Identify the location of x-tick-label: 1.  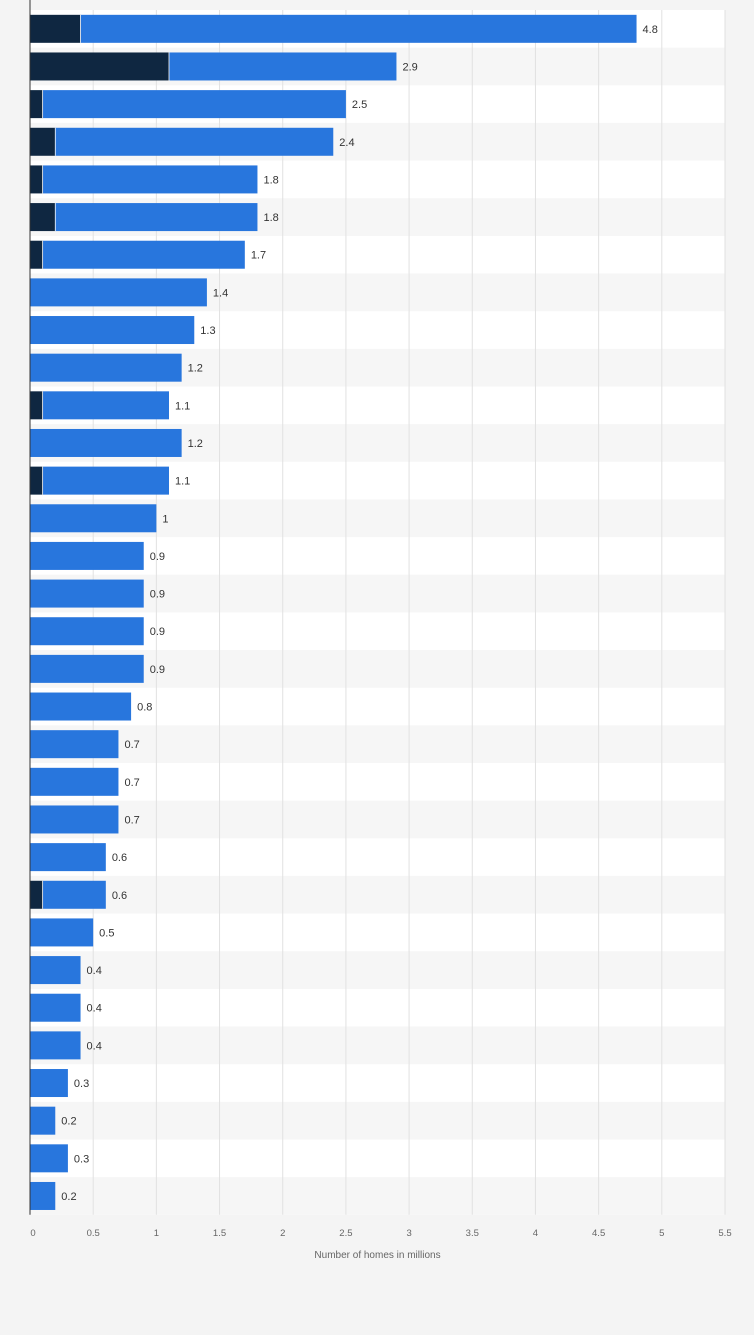
(156, 1233).